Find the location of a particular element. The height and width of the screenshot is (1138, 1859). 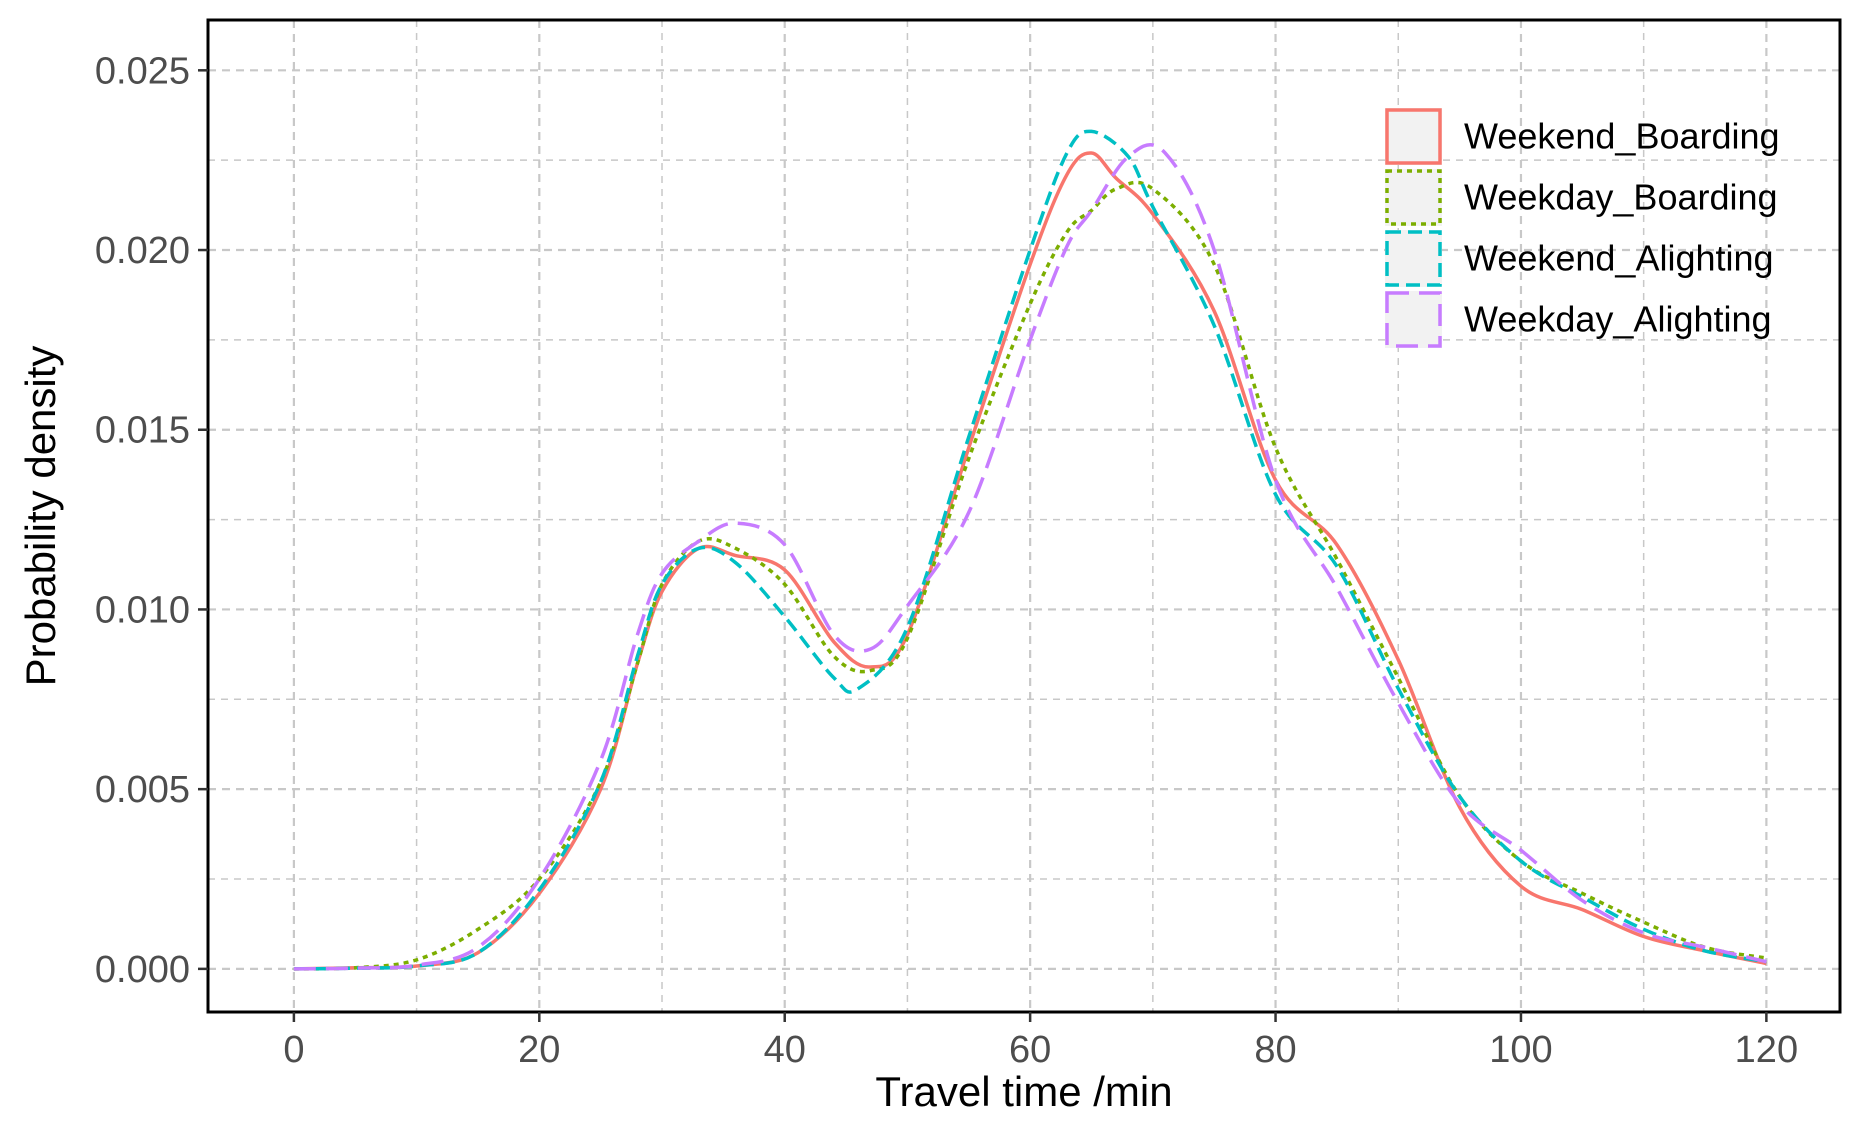

x-tick-label: 0 is located at coordinates (293, 1050).